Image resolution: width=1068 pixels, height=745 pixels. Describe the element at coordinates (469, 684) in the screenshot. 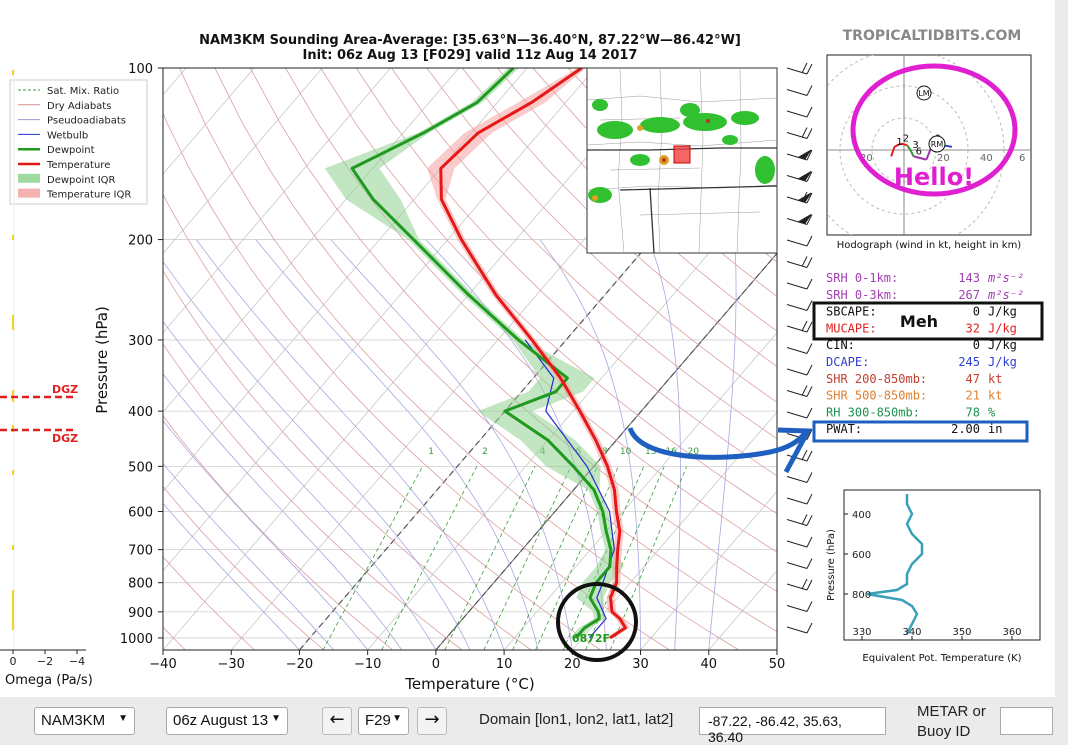

I see `x-axis-label: Temperature (°C)` at that location.